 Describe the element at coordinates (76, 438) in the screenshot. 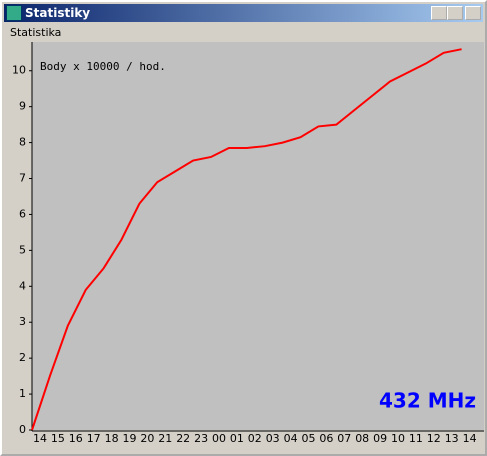

I see `x-tick-label: 16` at that location.